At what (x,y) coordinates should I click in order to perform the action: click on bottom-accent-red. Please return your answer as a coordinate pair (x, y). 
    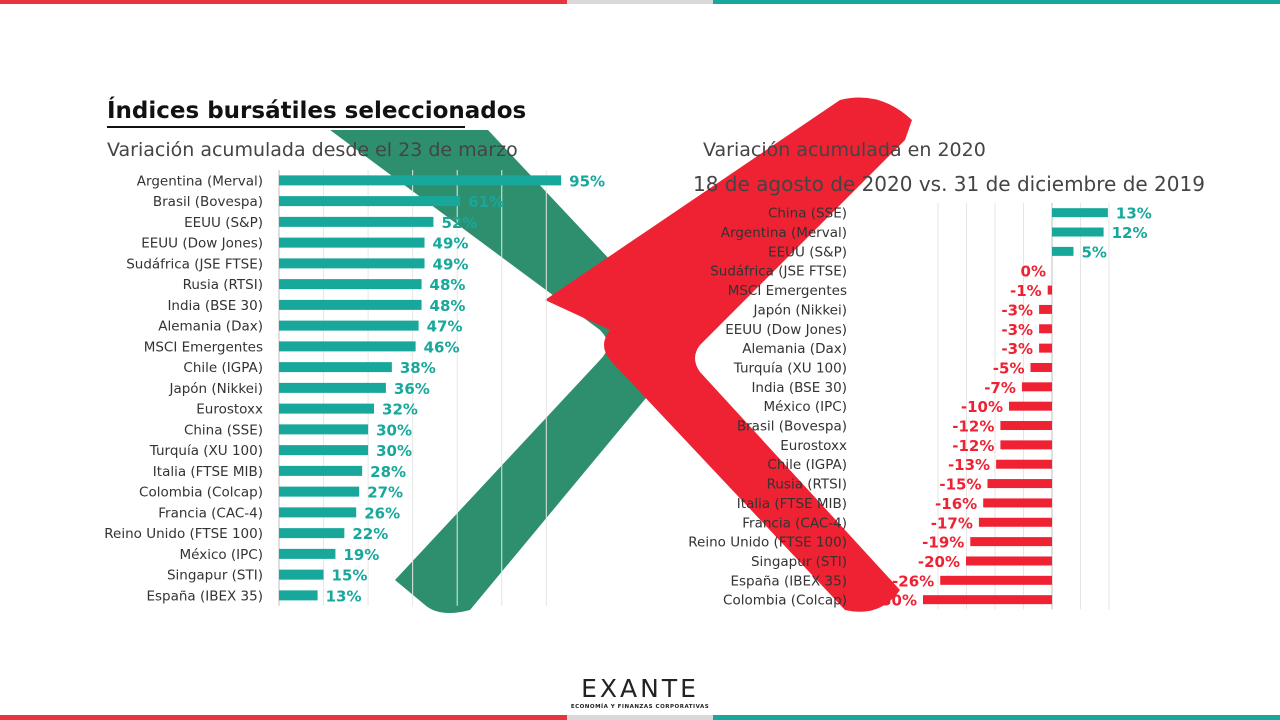
    Looking at the image, I should click on (283, 717).